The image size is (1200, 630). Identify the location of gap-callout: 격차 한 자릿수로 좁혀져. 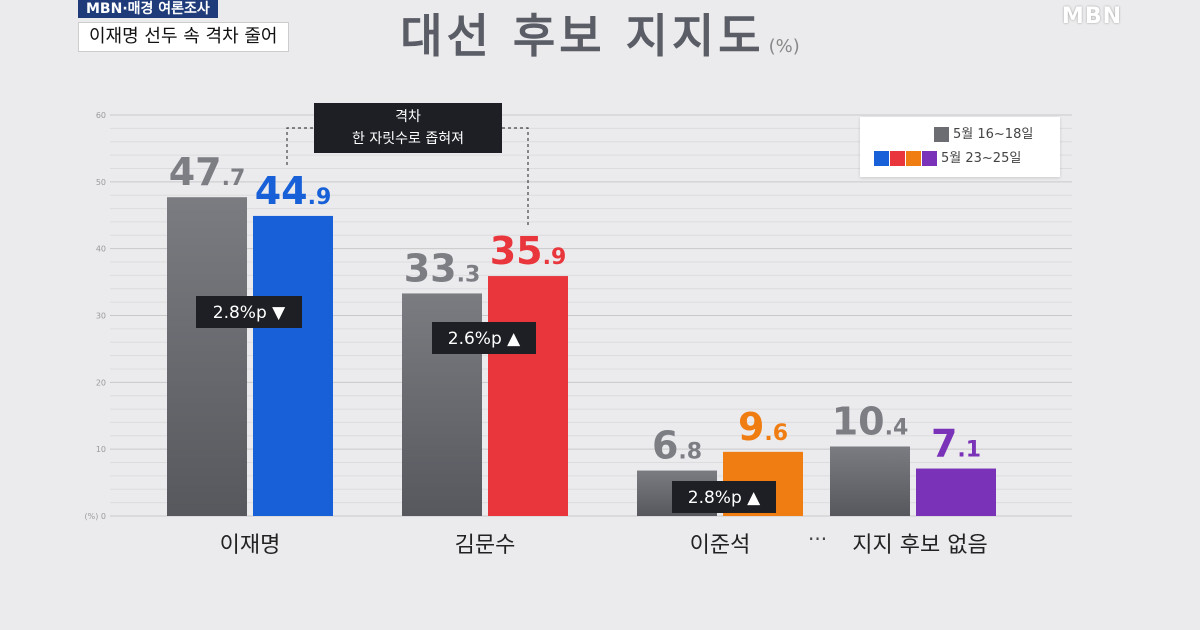
(408, 128).